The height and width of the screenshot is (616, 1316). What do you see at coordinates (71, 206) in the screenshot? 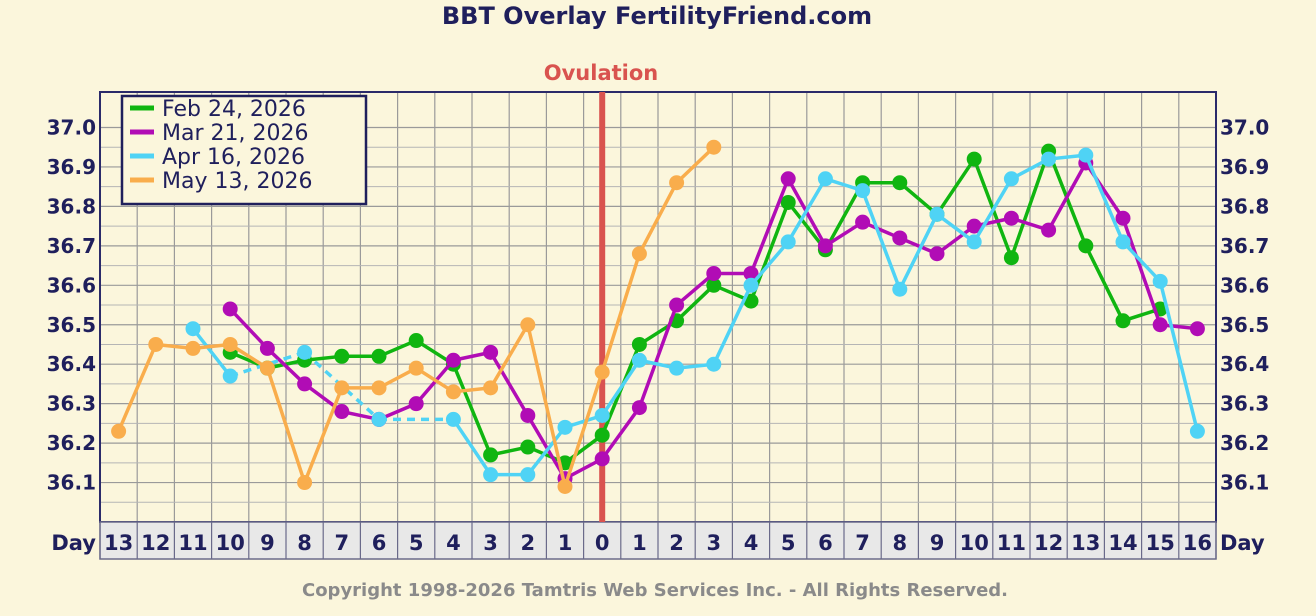
I see `y-tick-label-left: 36.8` at bounding box center [71, 206].